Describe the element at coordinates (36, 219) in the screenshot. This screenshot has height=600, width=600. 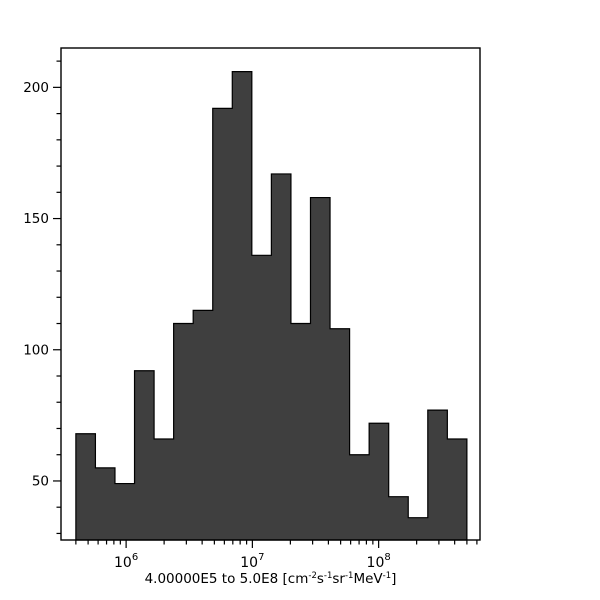
I see `y-axis-tick-label: 150` at that location.